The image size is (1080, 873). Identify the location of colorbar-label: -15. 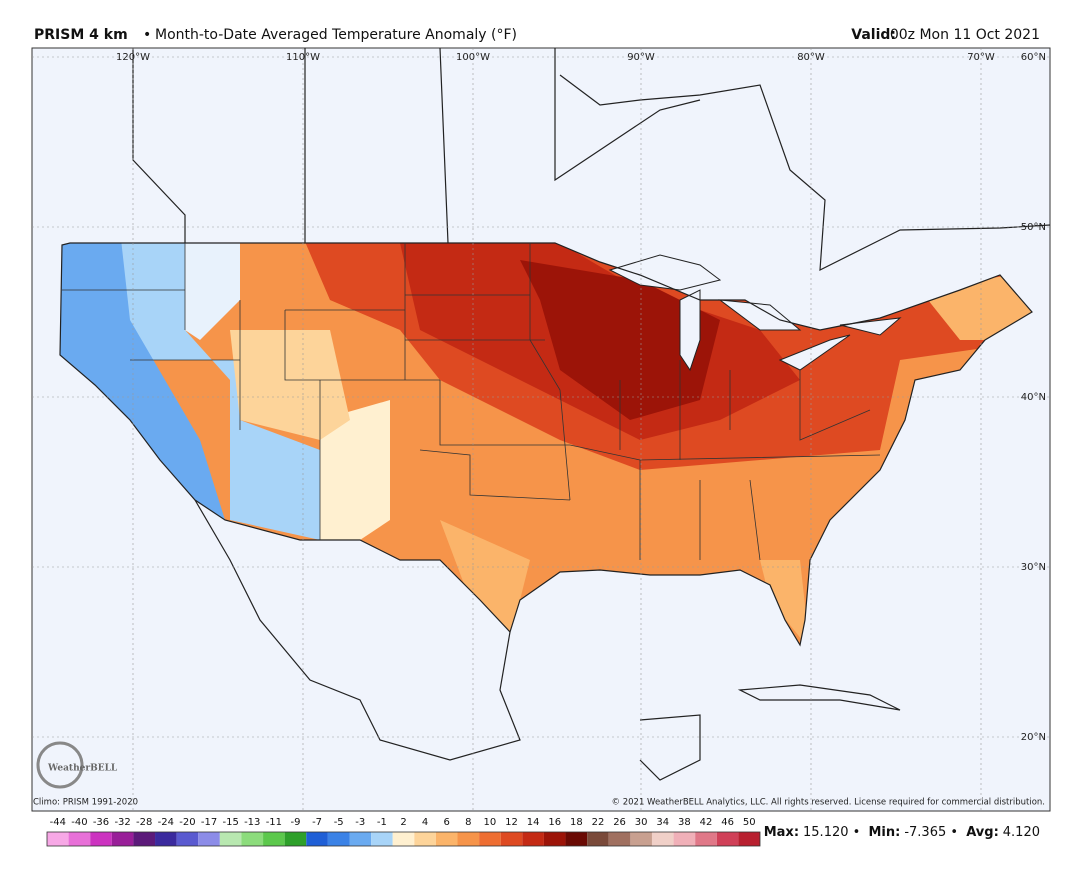
(230, 822).